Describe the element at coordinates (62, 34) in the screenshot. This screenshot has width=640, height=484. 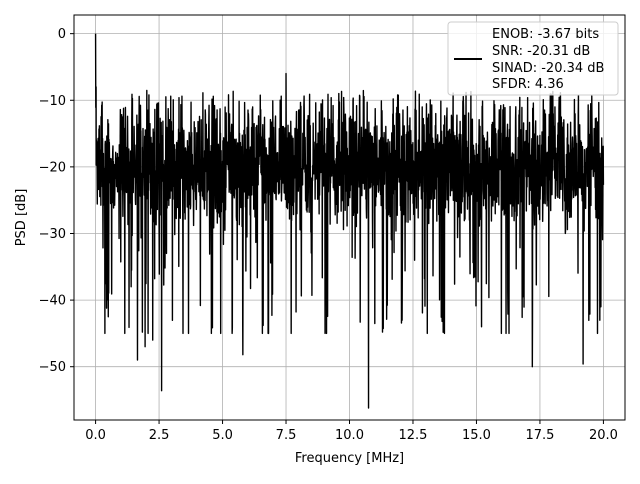
I see `y-tick-label: 0` at that location.